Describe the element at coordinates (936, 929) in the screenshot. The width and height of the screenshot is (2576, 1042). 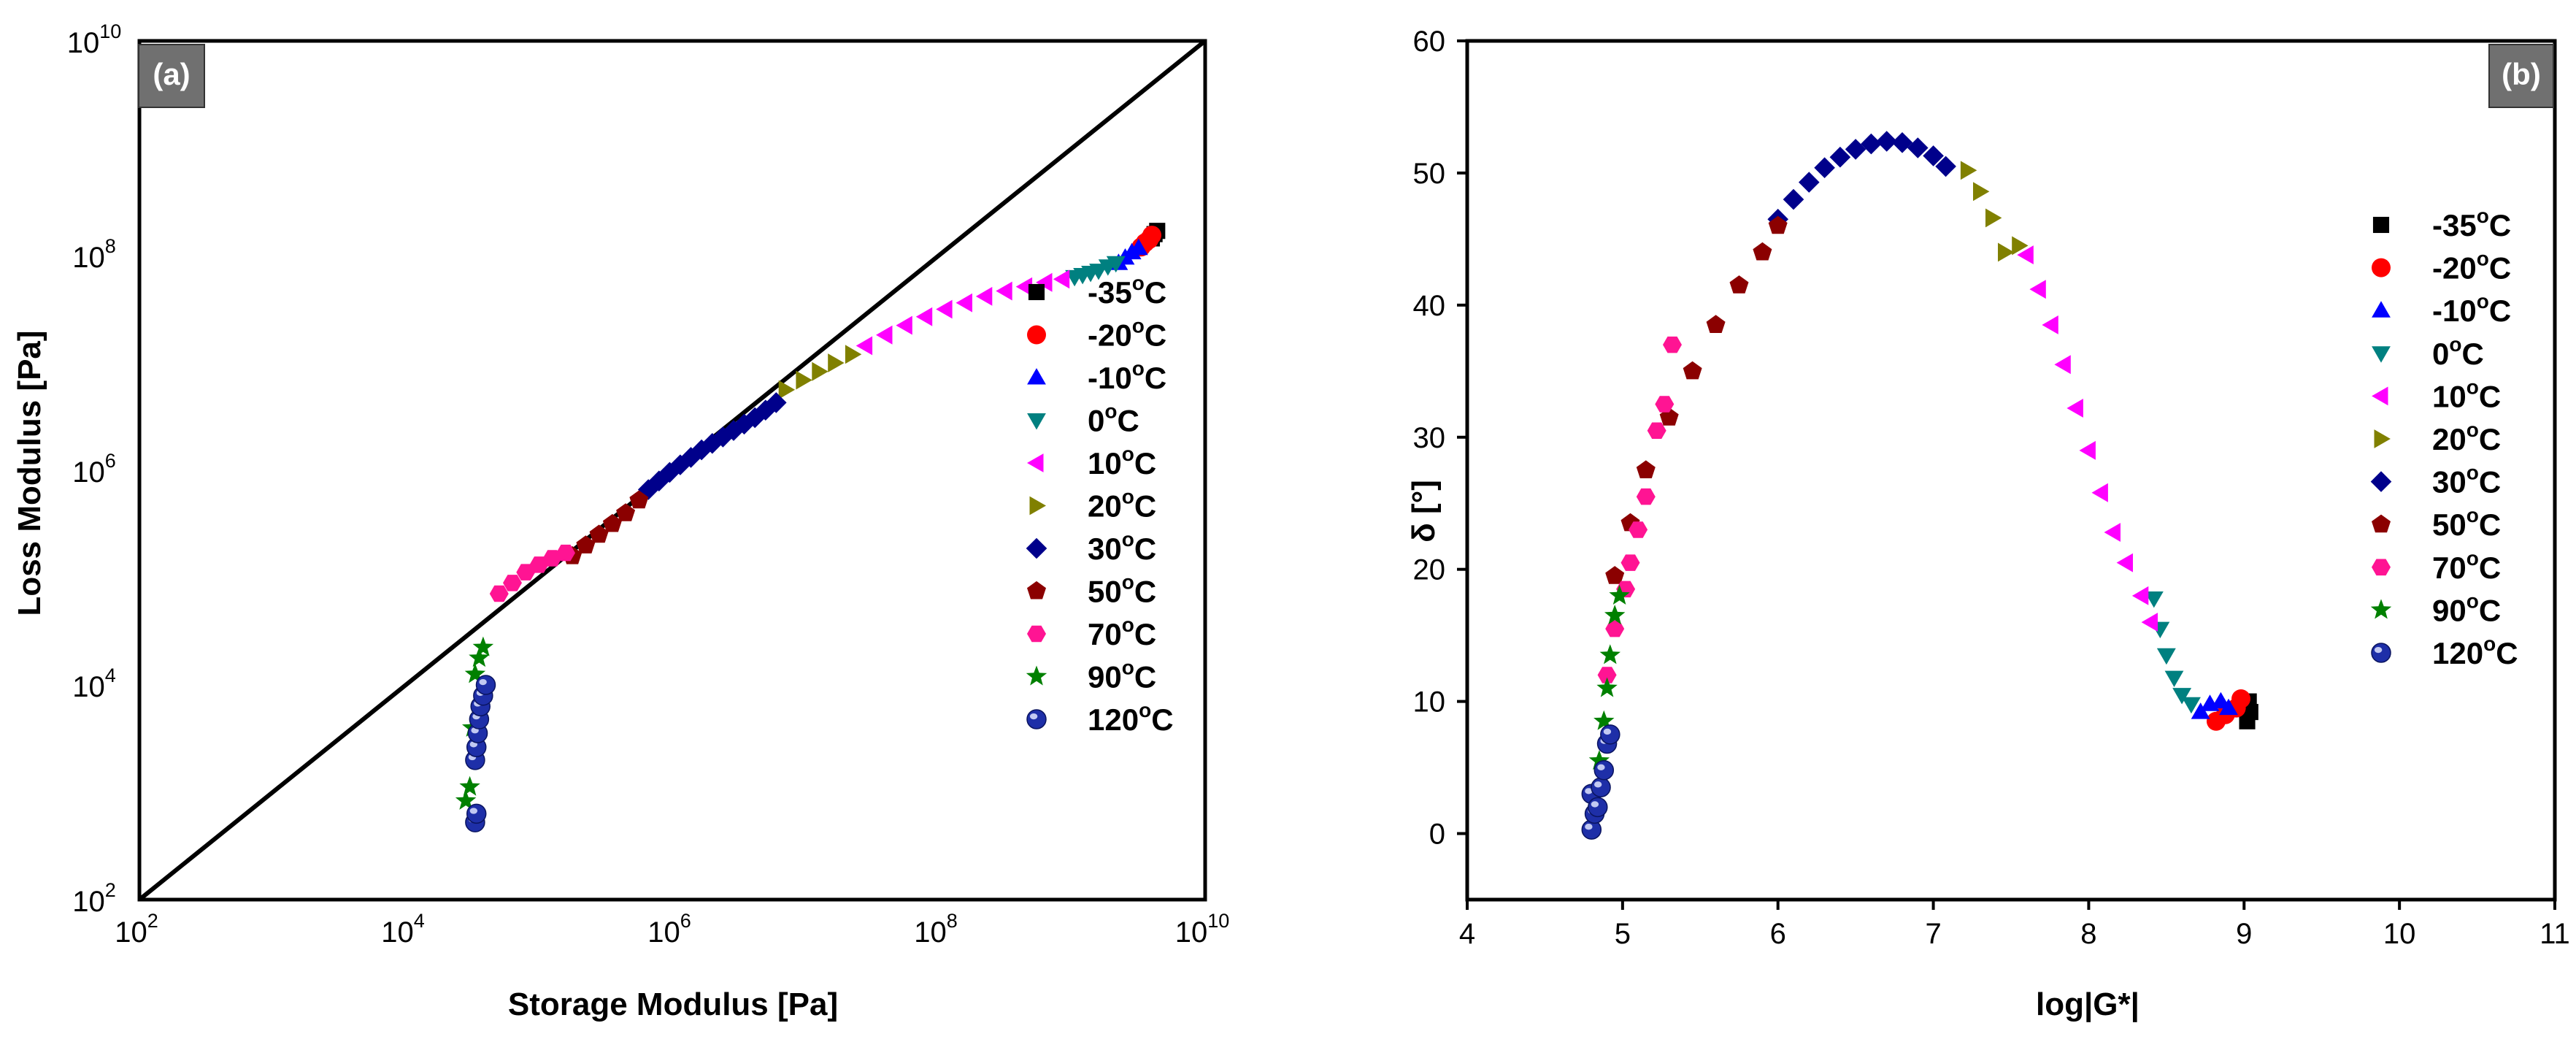
I see `panel-a-x-tick-label: 10⁸` at that location.